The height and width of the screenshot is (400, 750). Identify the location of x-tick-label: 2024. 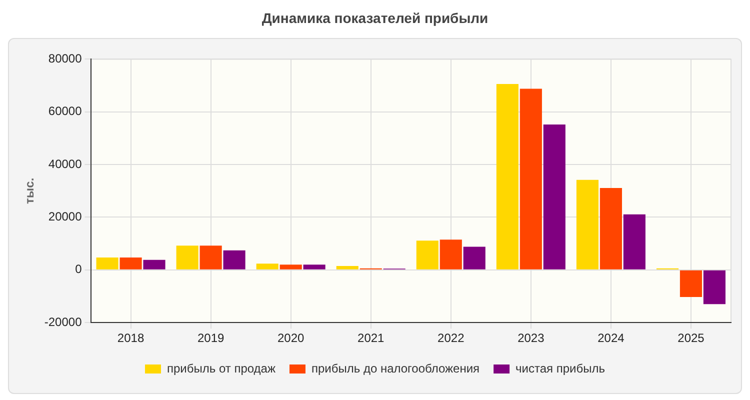
(611, 338).